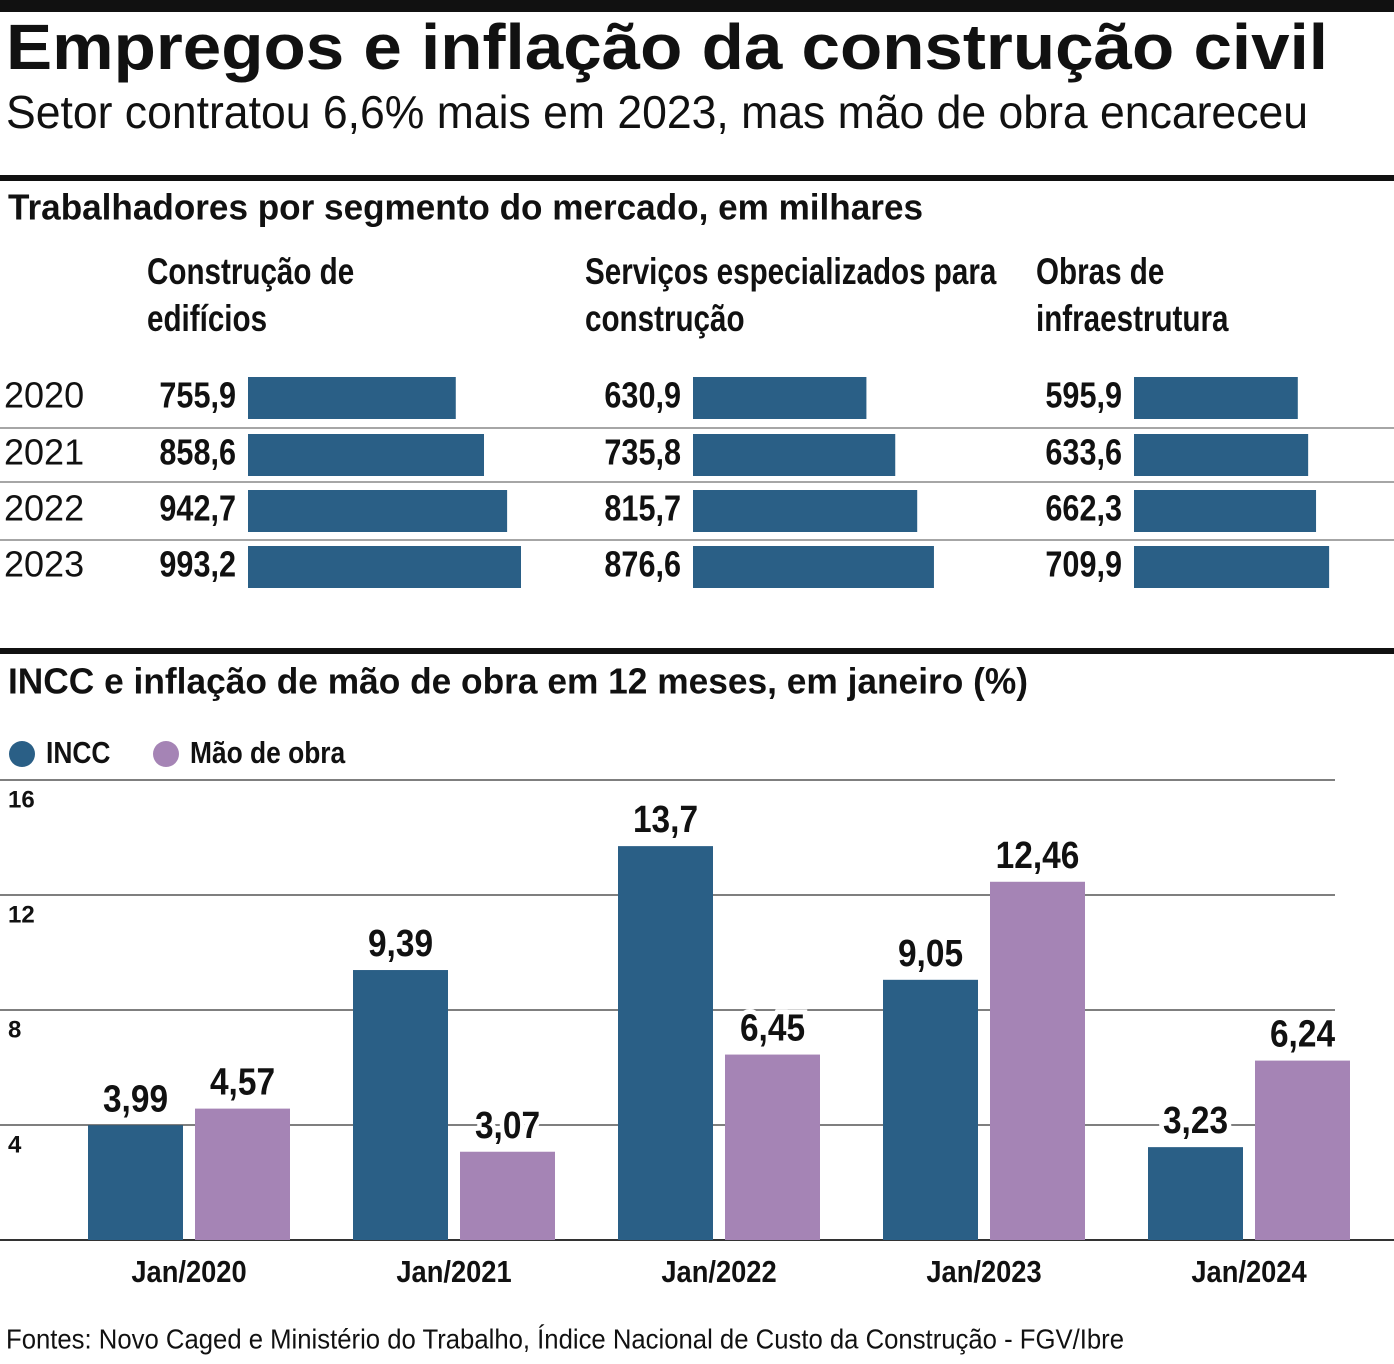 The width and height of the screenshot is (1394, 1364). Describe the element at coordinates (1195, 1121) in the screenshot. I see `value-label: 3,23` at that location.